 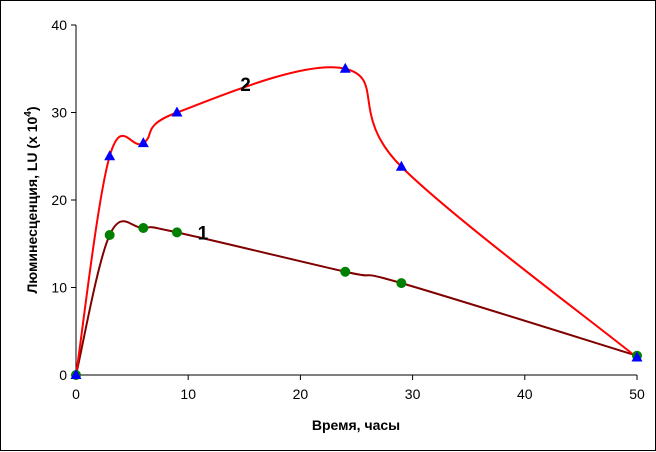 What do you see at coordinates (28, 114) in the screenshot?
I see `y-axis-title-sup: 4` at bounding box center [28, 114].